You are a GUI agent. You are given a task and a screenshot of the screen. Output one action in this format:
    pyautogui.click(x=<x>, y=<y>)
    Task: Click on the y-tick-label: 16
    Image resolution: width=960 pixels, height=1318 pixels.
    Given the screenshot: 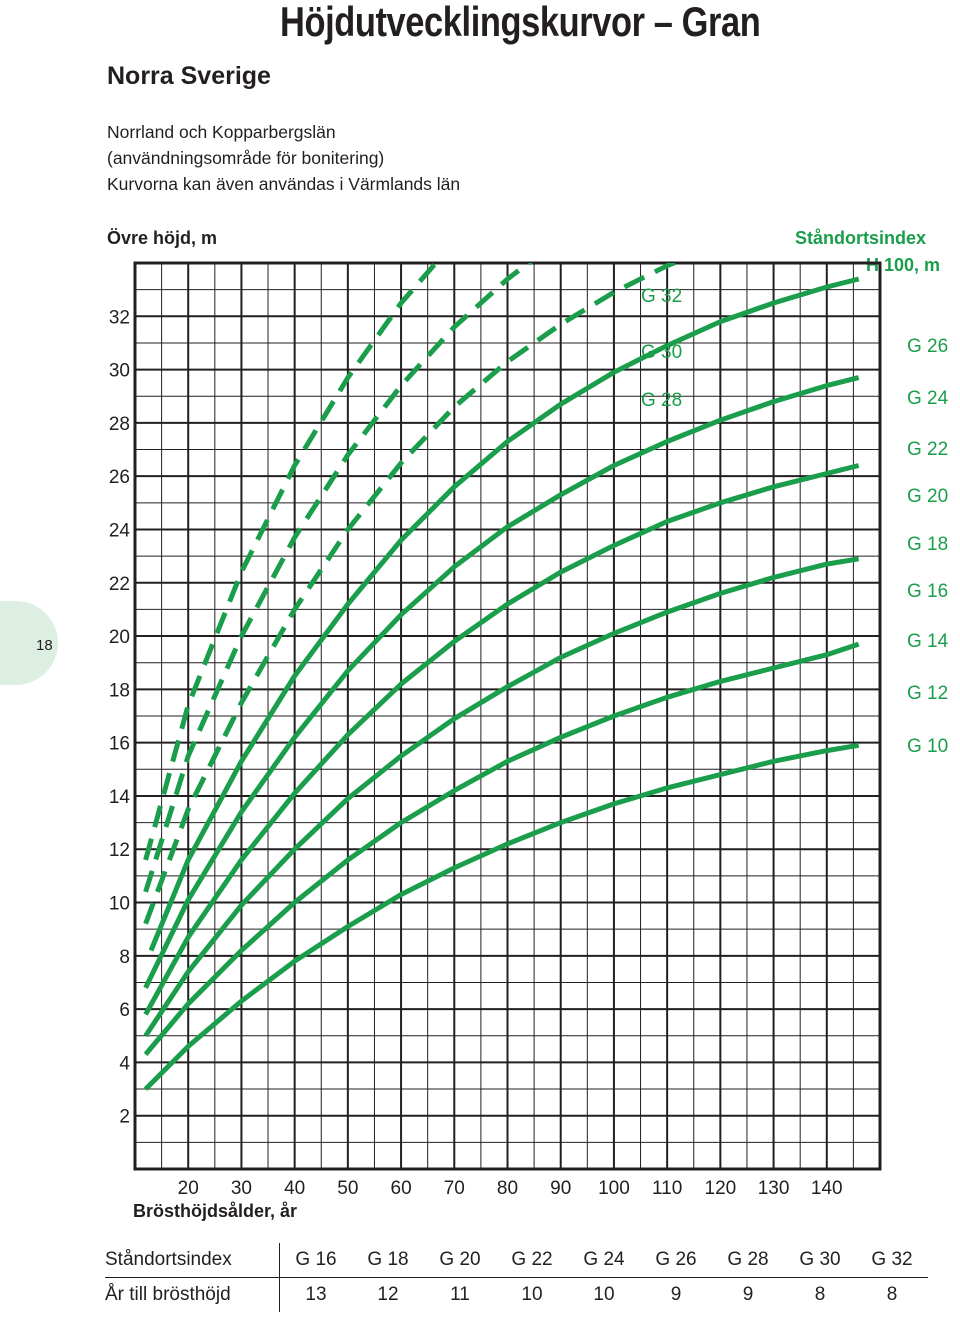 What is the action you would take?
    pyautogui.click(x=119, y=744)
    